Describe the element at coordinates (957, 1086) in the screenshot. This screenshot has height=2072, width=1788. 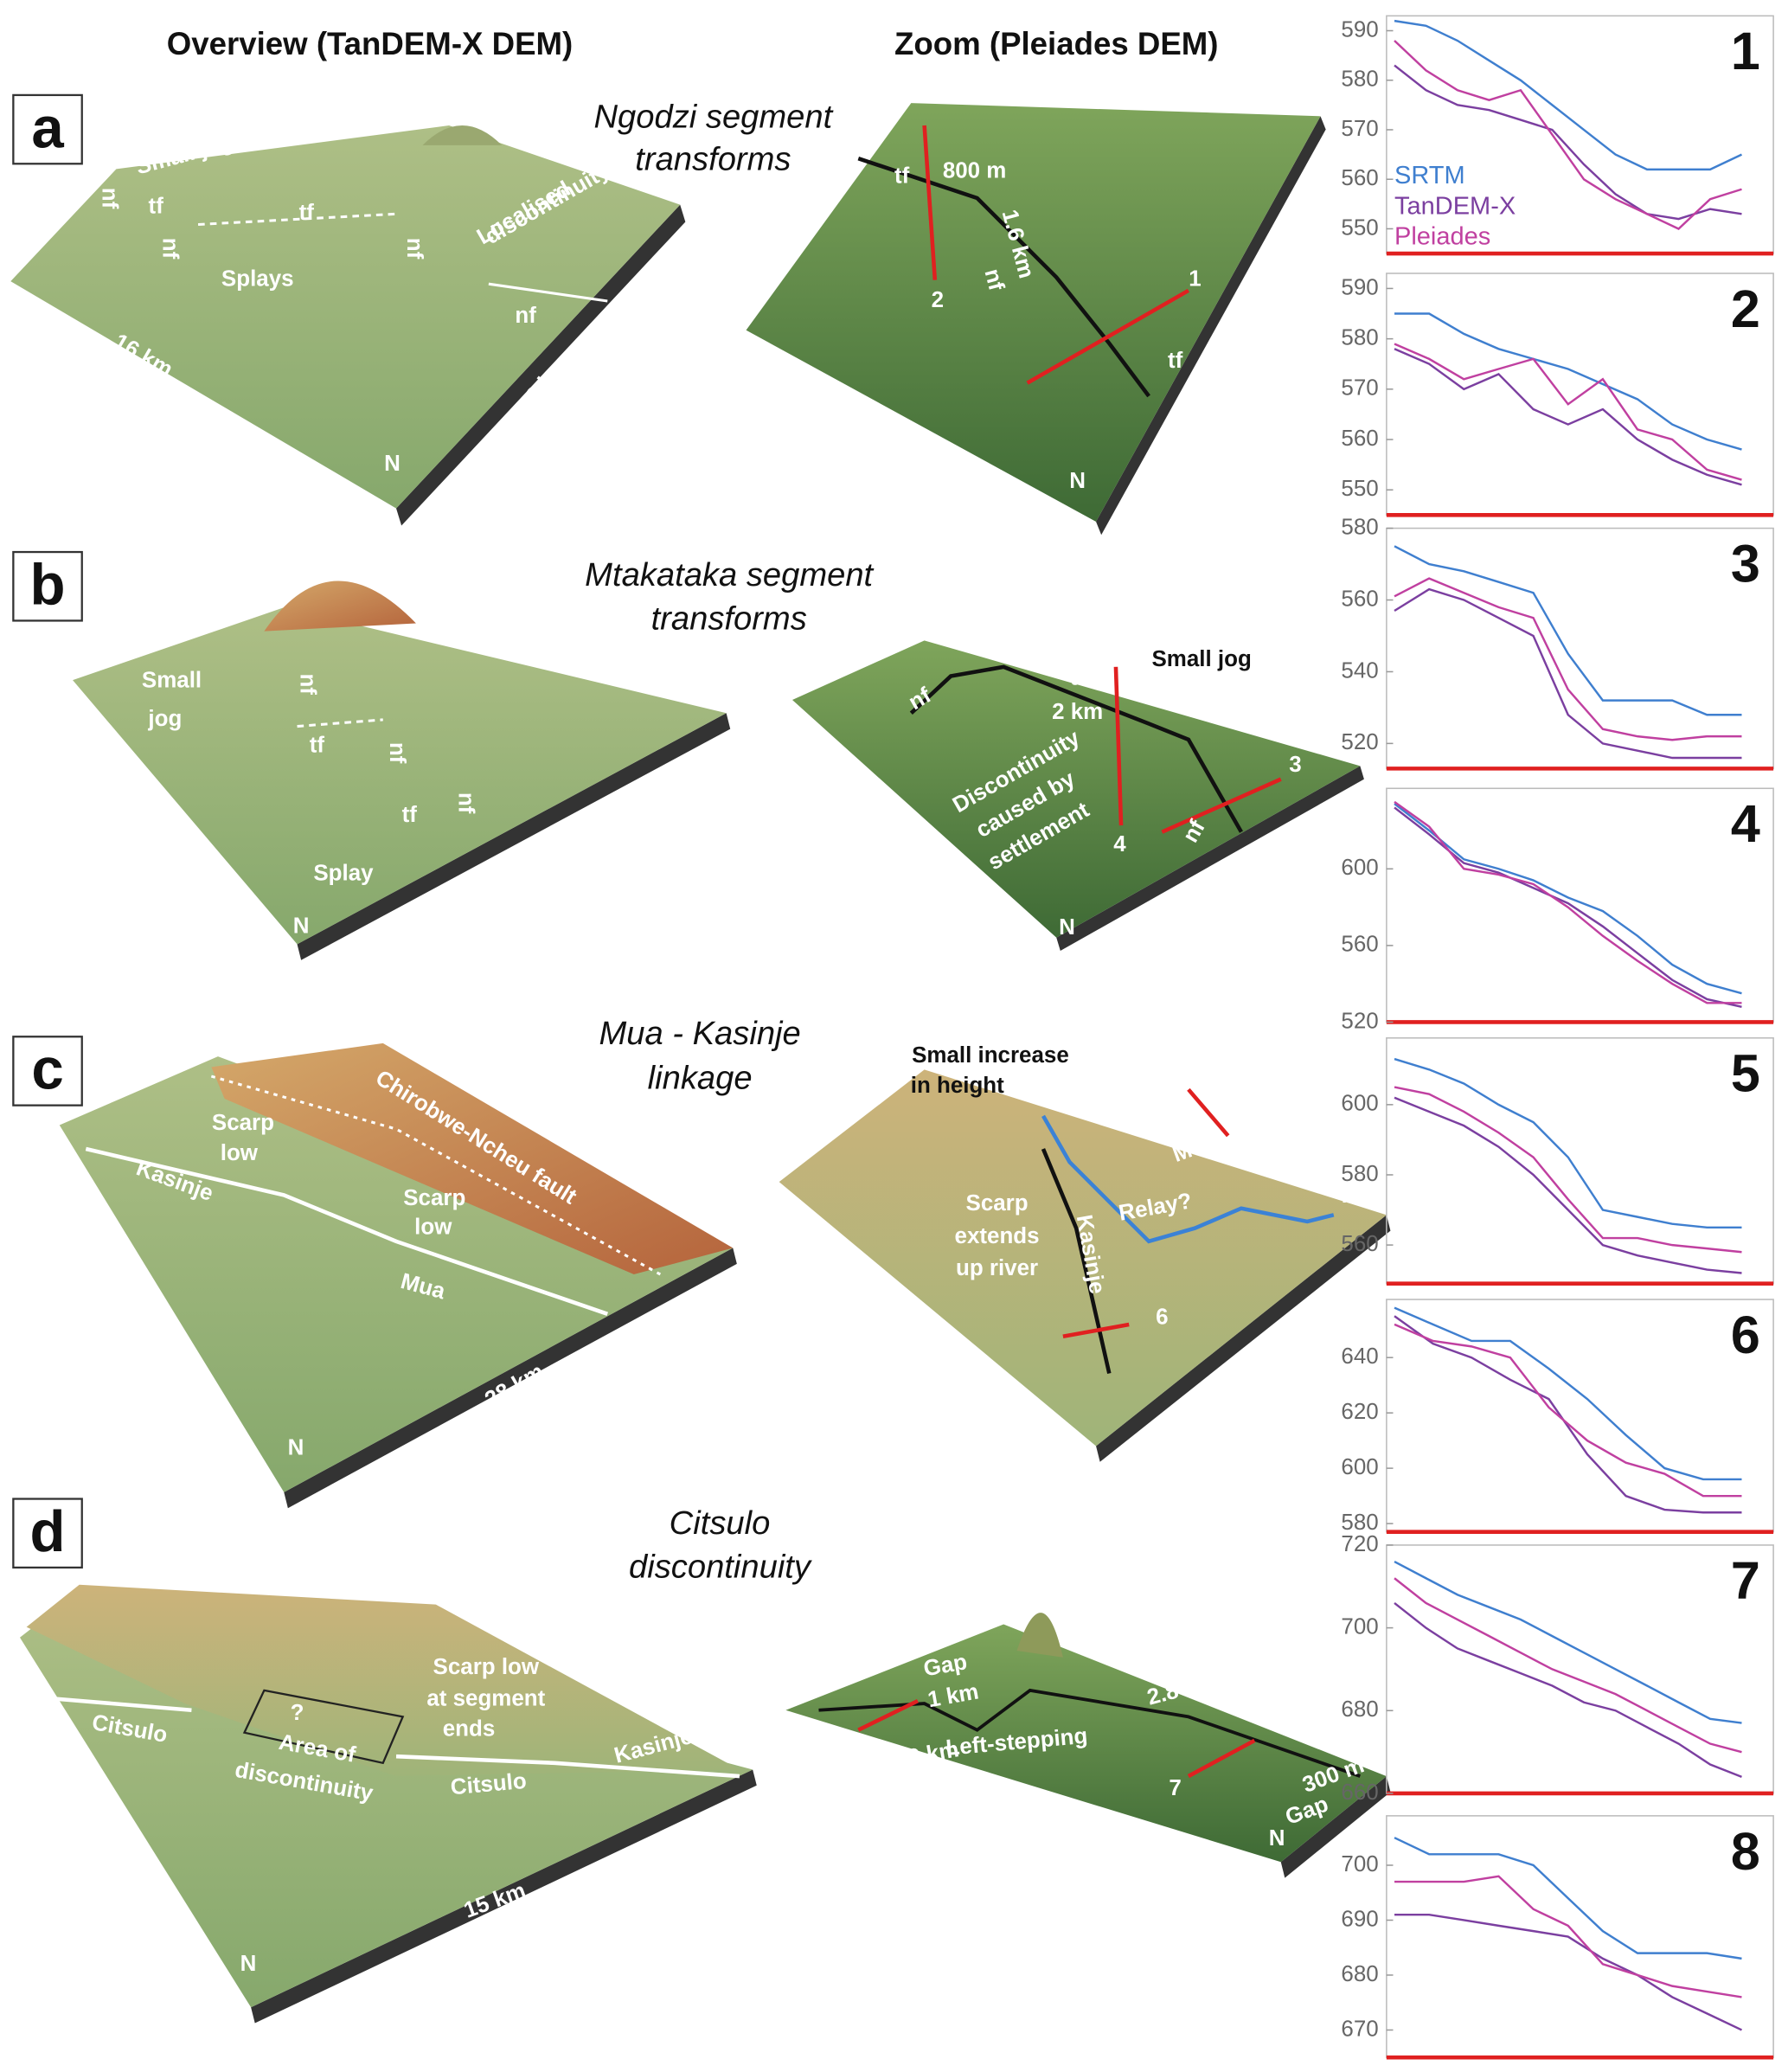
I see `annotation: in height` at that location.